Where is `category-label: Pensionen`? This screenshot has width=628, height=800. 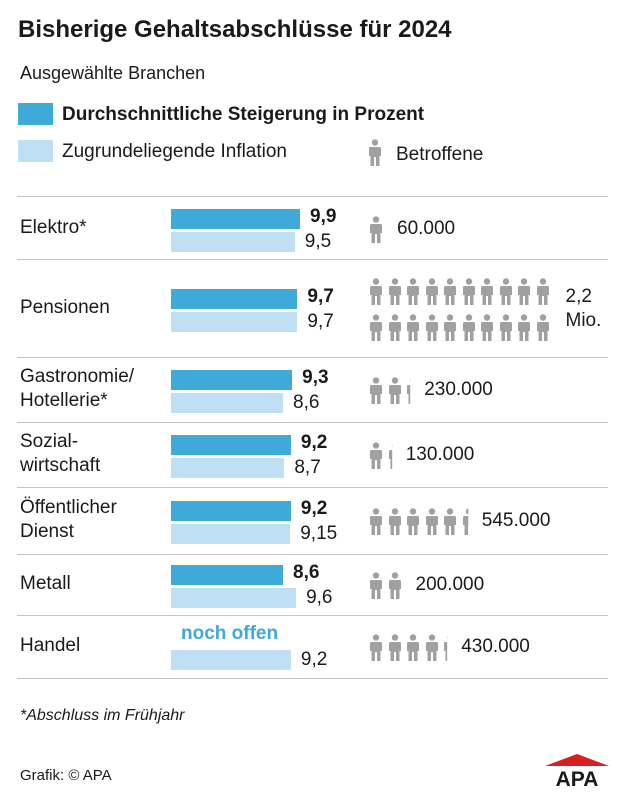 category-label: Pensionen is located at coordinates (65, 307).